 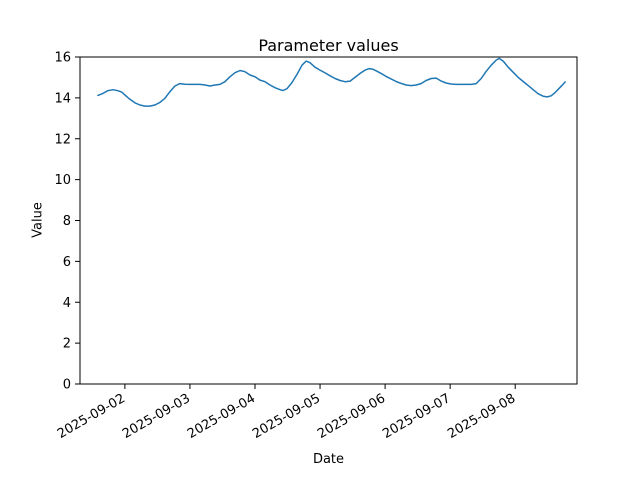 I want to click on y-tick-label: 14, so click(x=62, y=98).